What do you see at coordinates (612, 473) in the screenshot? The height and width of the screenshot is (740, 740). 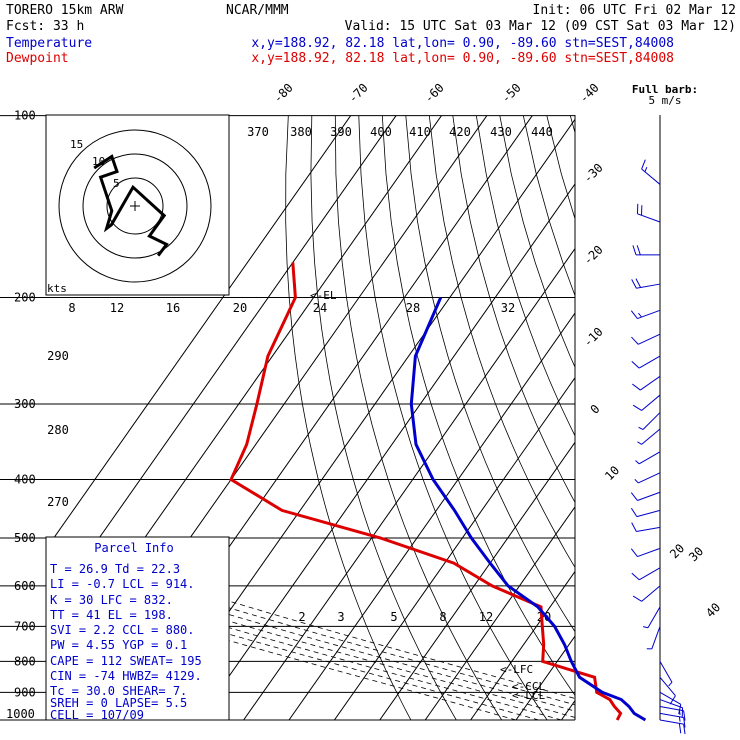 I see `temp-label: 10` at bounding box center [612, 473].